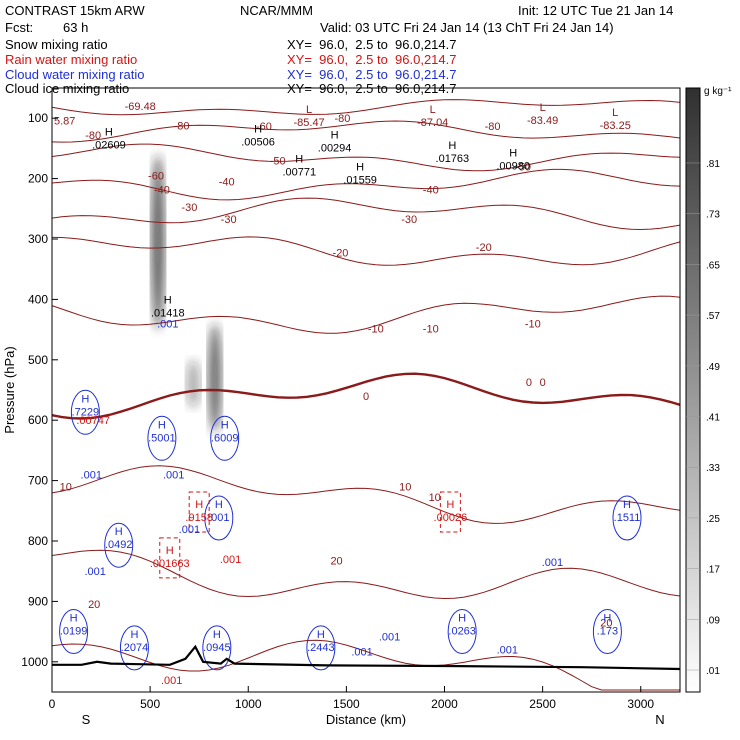 The image size is (740, 740). I want to click on contour-label-11: .001, so click(507, 651).